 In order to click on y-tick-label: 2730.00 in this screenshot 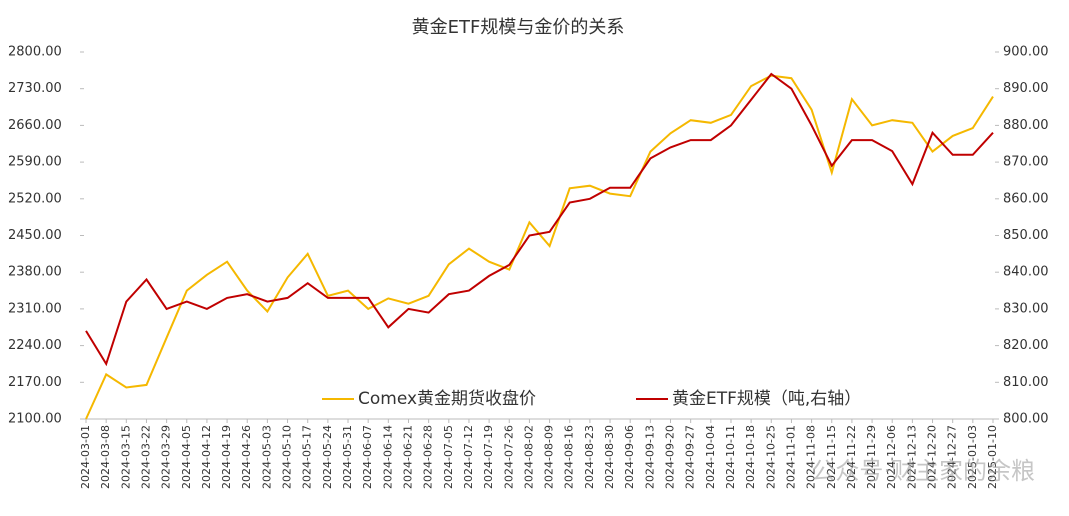, I will do `click(35, 88)`.